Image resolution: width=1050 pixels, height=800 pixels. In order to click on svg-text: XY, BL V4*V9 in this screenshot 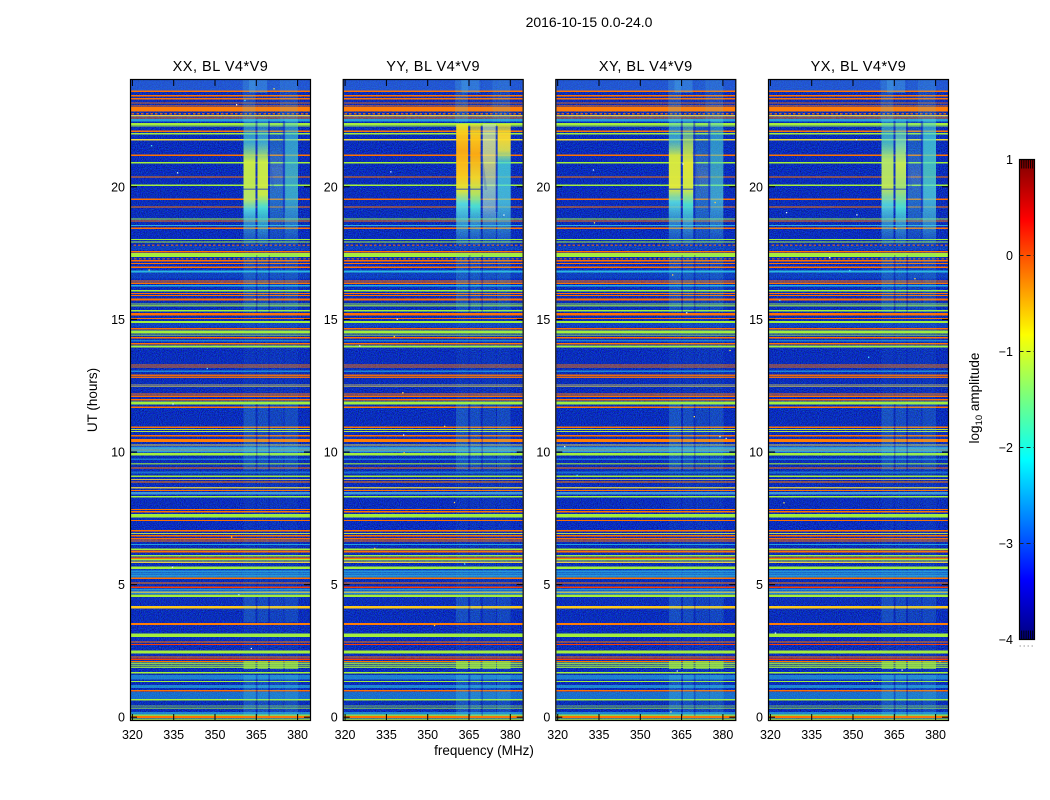, I will do `click(646, 67)`.